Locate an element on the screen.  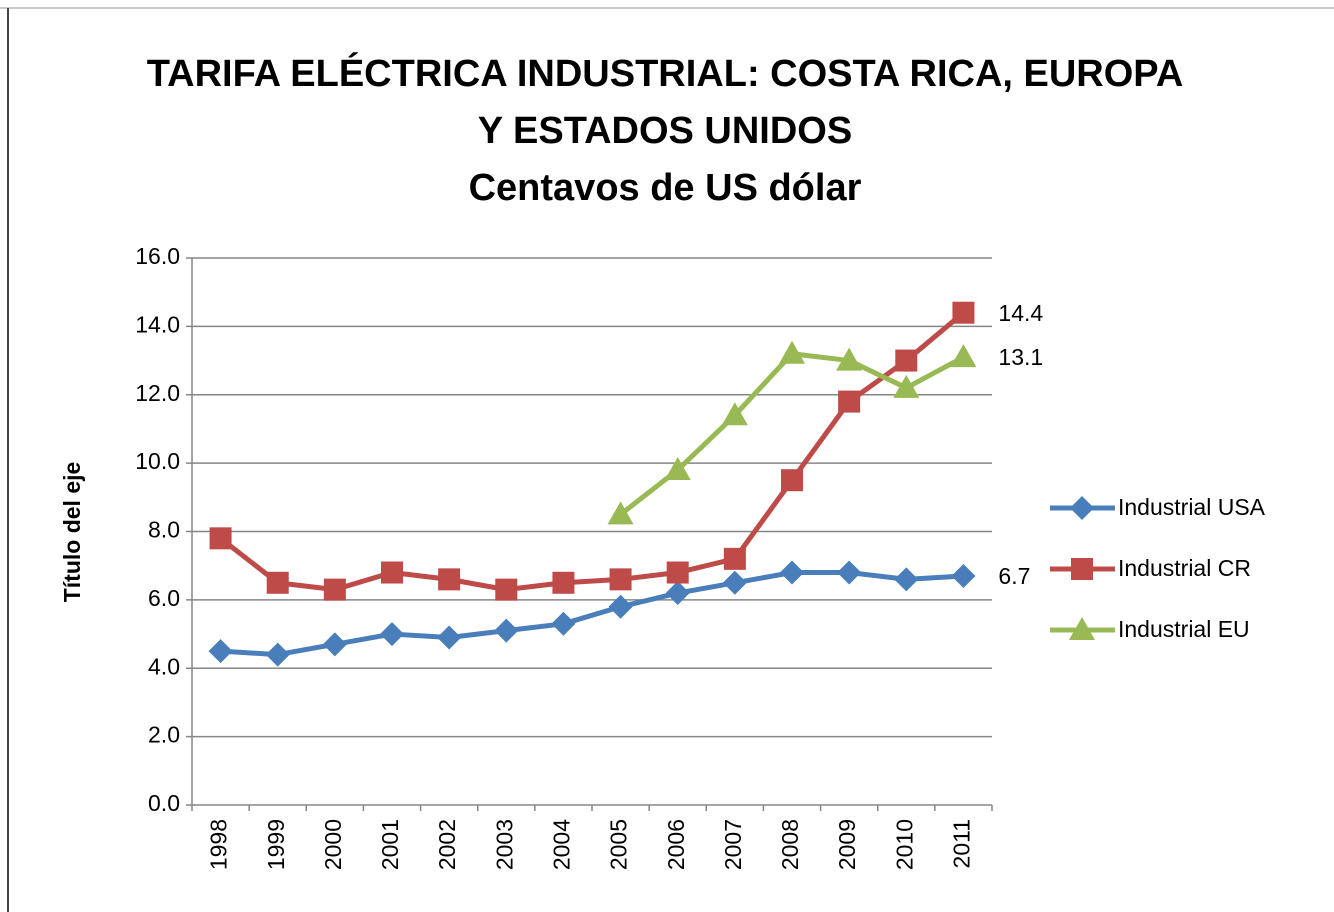
x-tick-label: 2007 is located at coordinates (733, 844).